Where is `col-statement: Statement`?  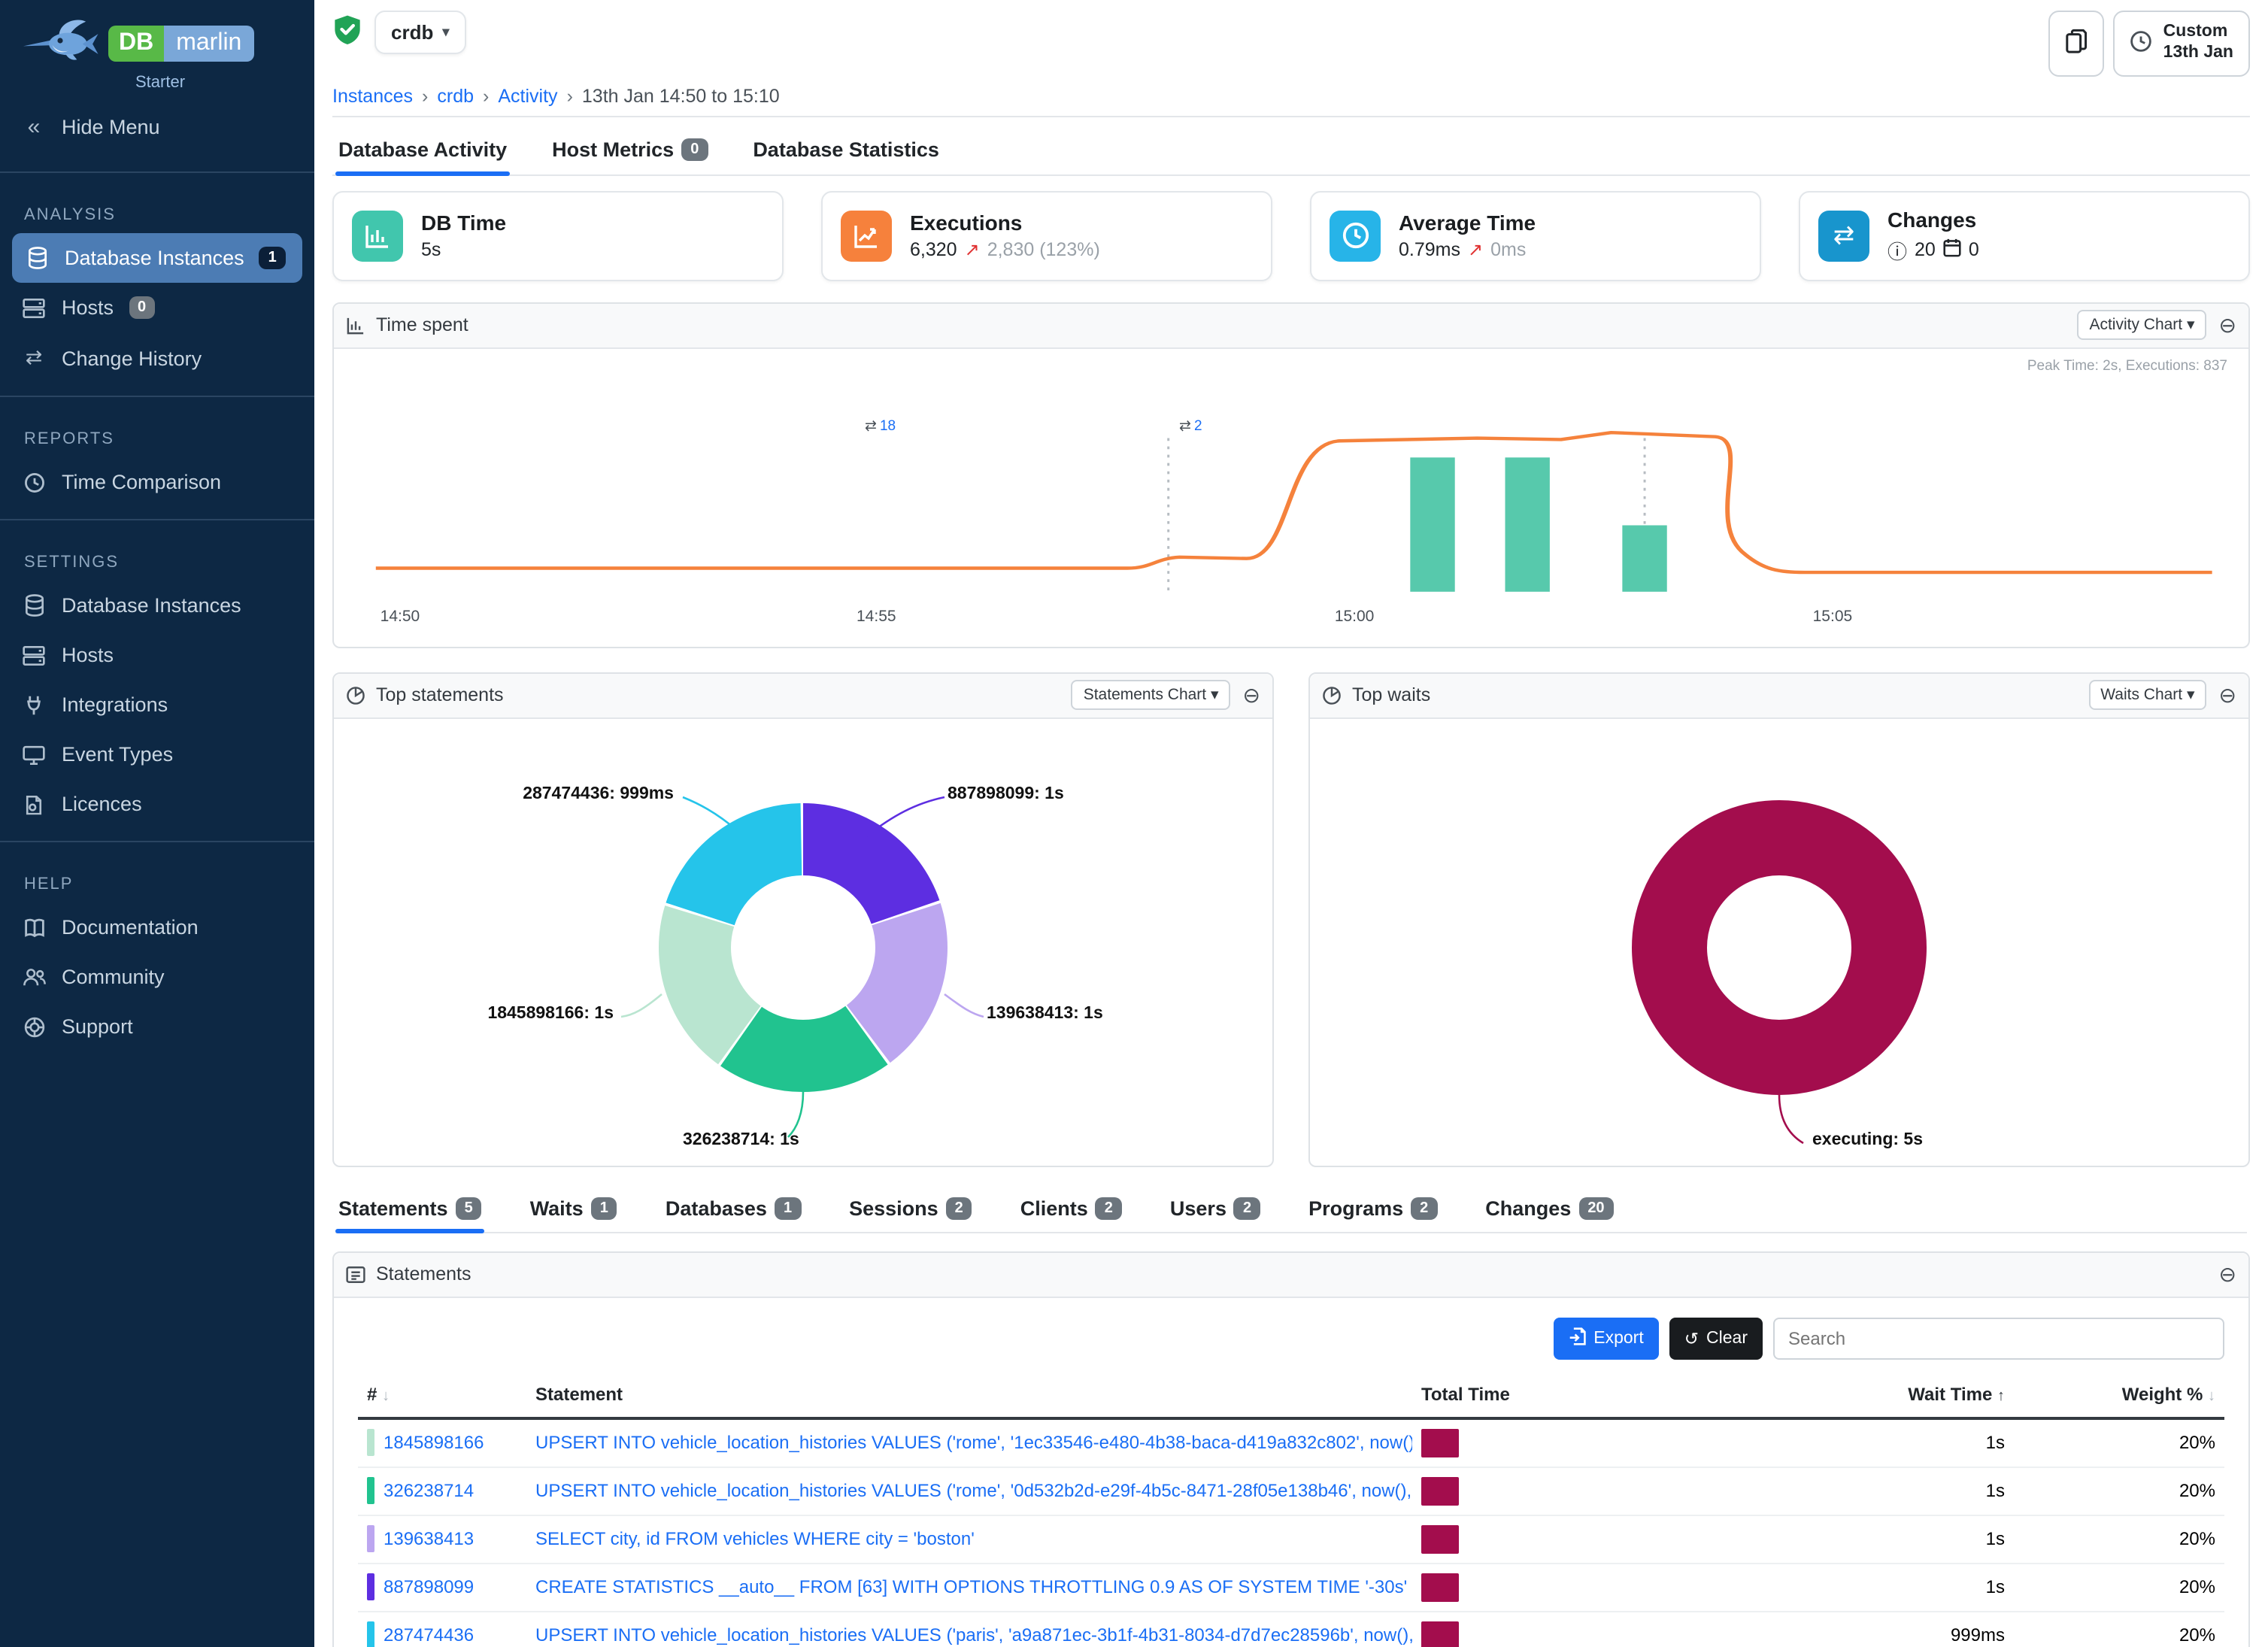 col-statement: Statement is located at coordinates (579, 1394).